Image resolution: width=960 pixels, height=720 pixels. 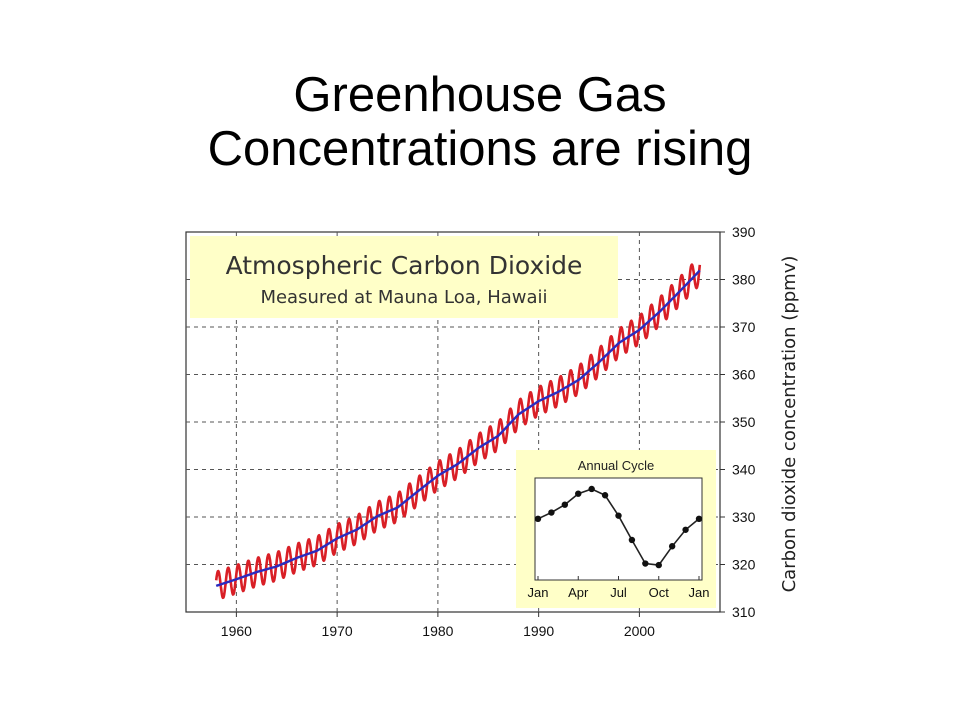 I want to click on chart-title-box, so click(x=404, y=277).